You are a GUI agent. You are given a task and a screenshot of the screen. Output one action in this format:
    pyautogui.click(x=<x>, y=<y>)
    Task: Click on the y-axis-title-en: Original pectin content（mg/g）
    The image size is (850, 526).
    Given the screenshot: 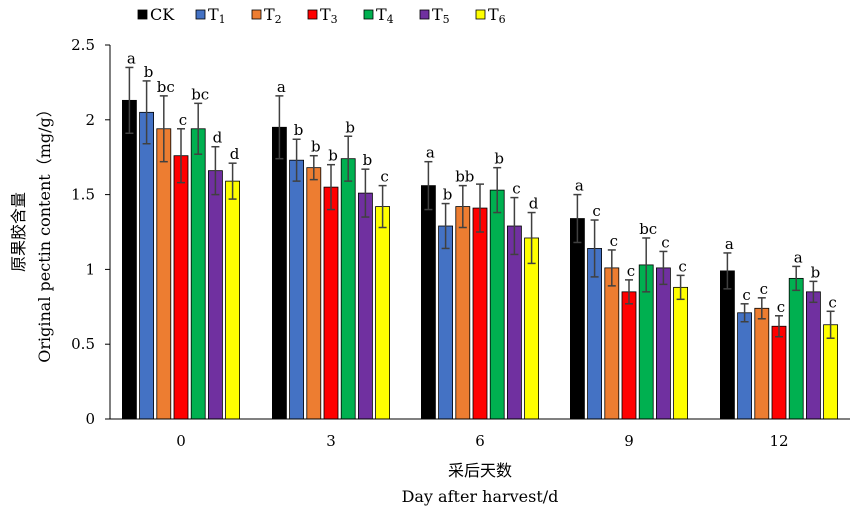 What is the action you would take?
    pyautogui.click(x=44, y=231)
    